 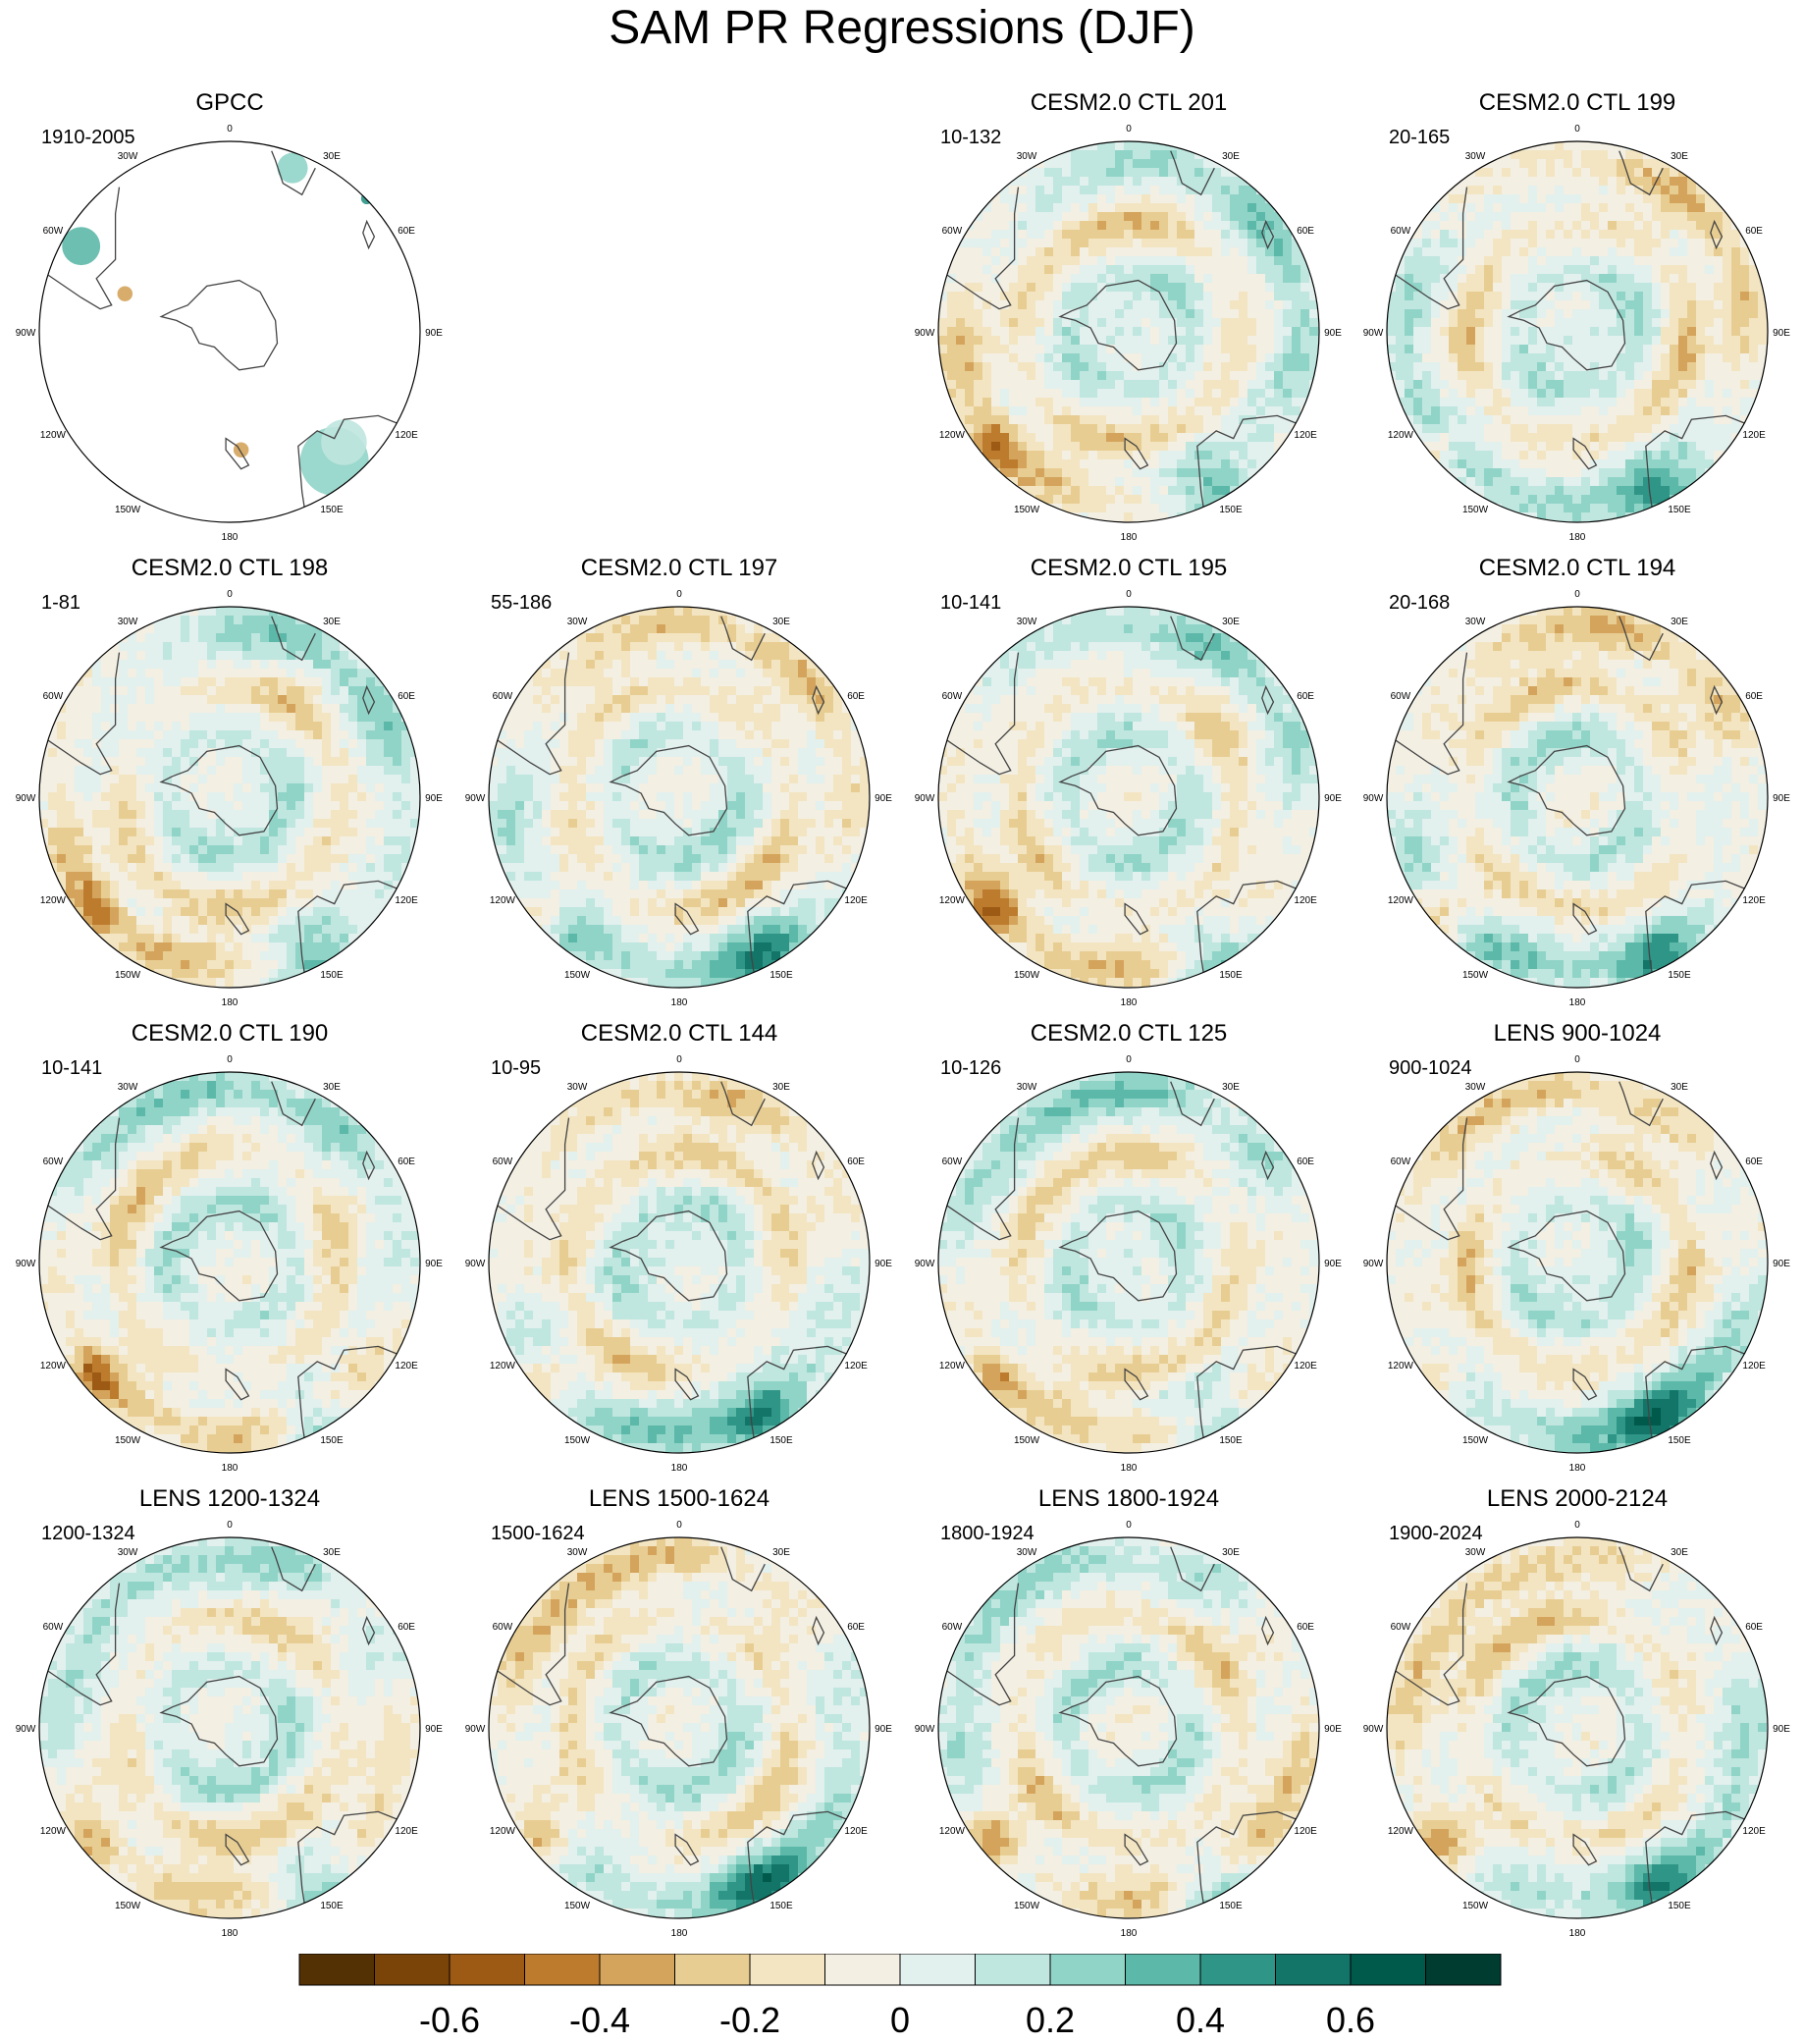 I want to click on panel-title: CESM2.0 CTL 199, so click(x=1577, y=103).